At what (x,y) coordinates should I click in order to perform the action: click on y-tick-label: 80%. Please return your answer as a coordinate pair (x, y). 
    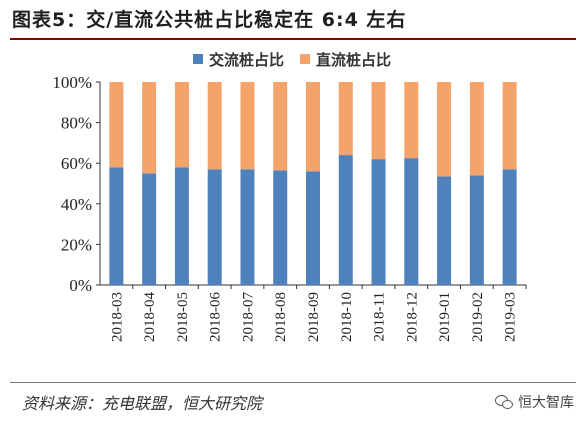
    Looking at the image, I should click on (76, 123).